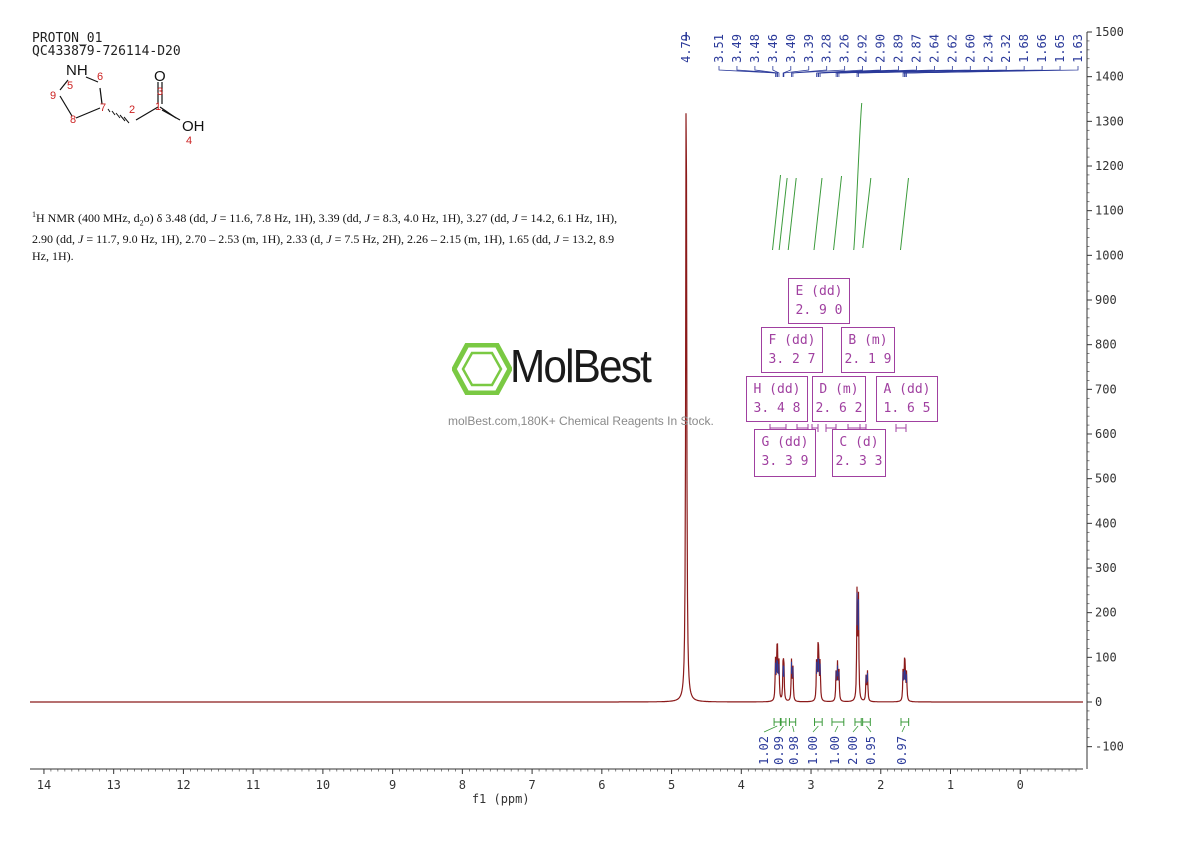  What do you see at coordinates (839, 408) in the screenshot?
I see `multiplet-shift: 2. 6 2` at bounding box center [839, 408].